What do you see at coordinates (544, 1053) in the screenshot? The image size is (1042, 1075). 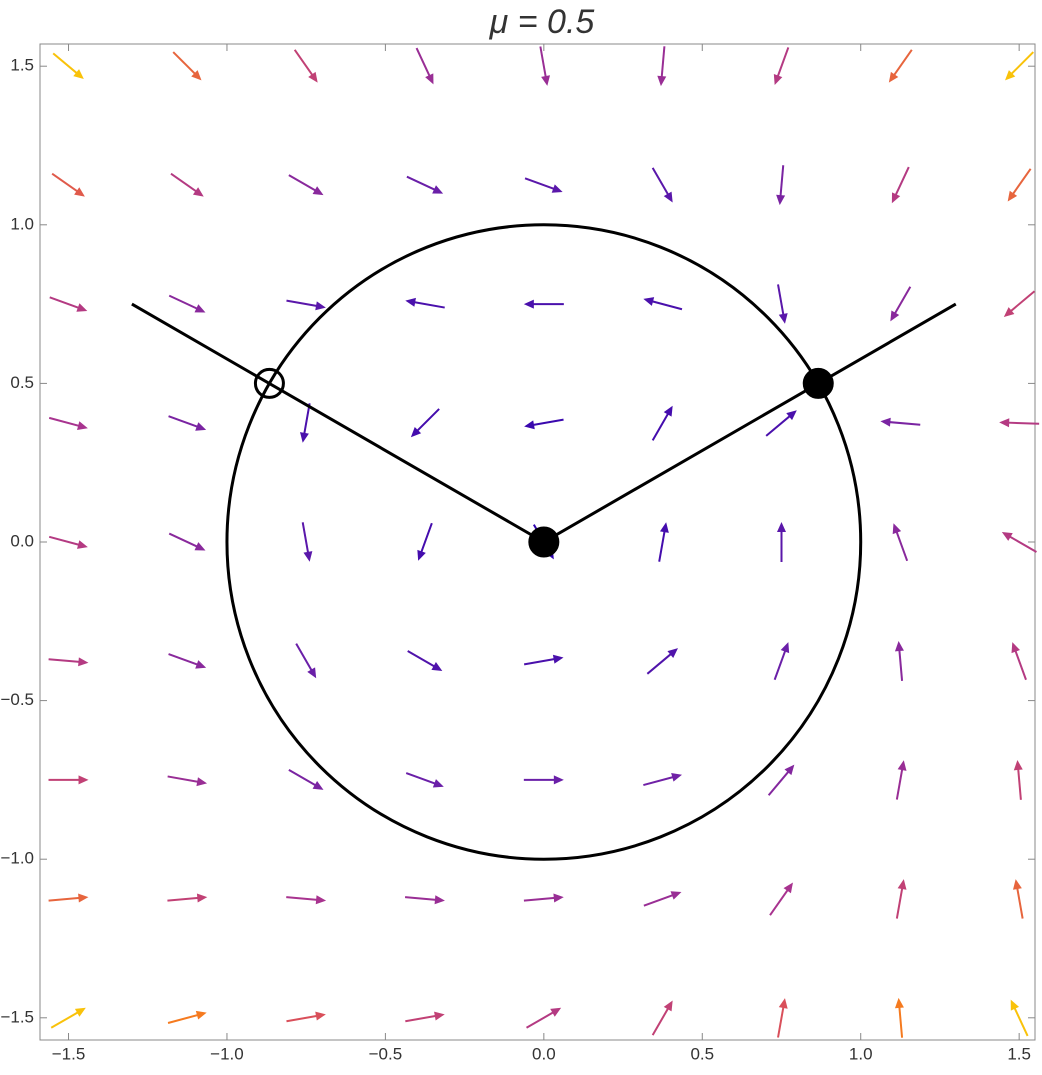 I see `x-tick-label: 0.0` at bounding box center [544, 1053].